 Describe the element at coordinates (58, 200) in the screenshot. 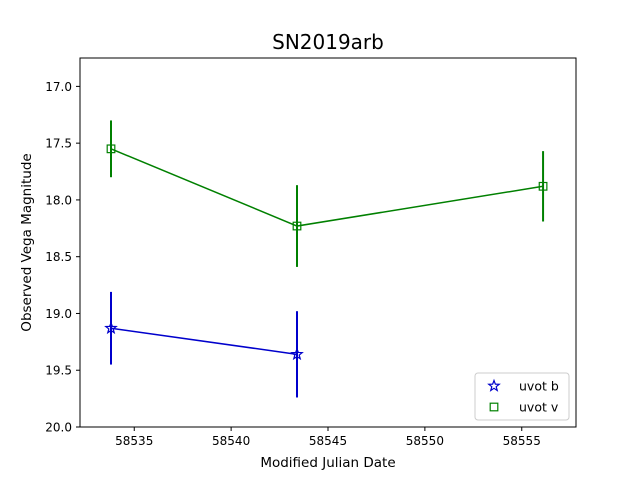

I see `y-tick-label: 18.0` at that location.